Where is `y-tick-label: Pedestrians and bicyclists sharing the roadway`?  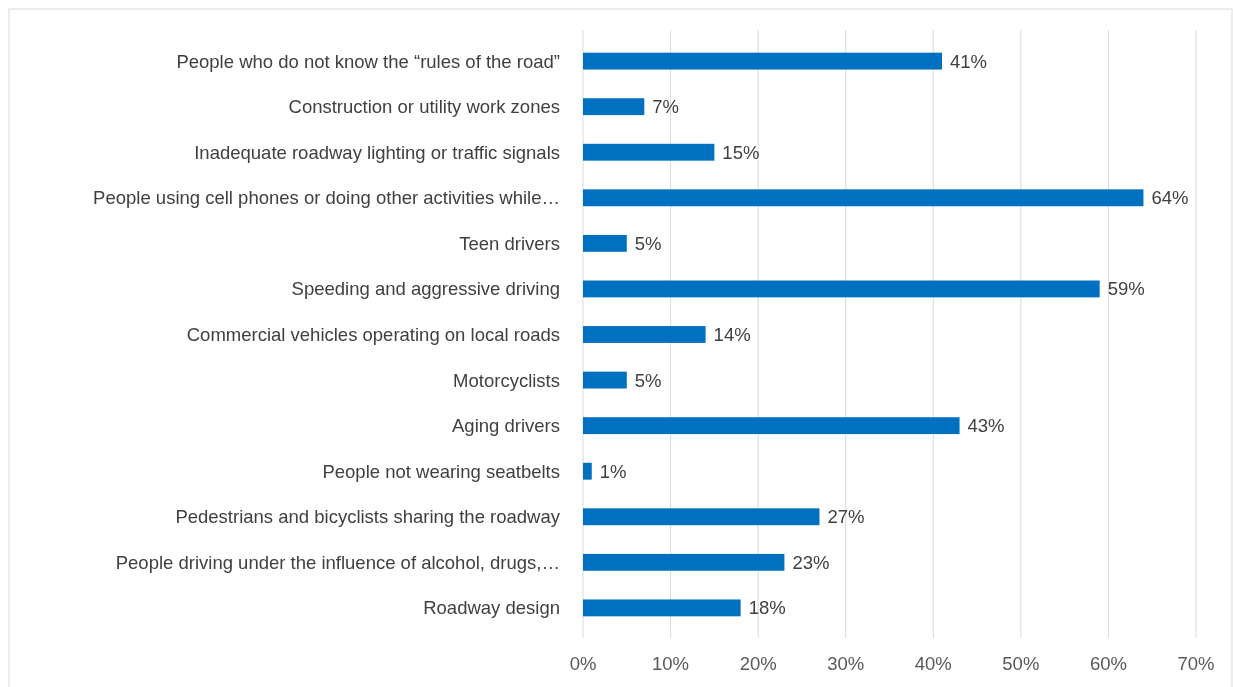 y-tick-label: Pedestrians and bicyclists sharing the roadway is located at coordinates (368, 517).